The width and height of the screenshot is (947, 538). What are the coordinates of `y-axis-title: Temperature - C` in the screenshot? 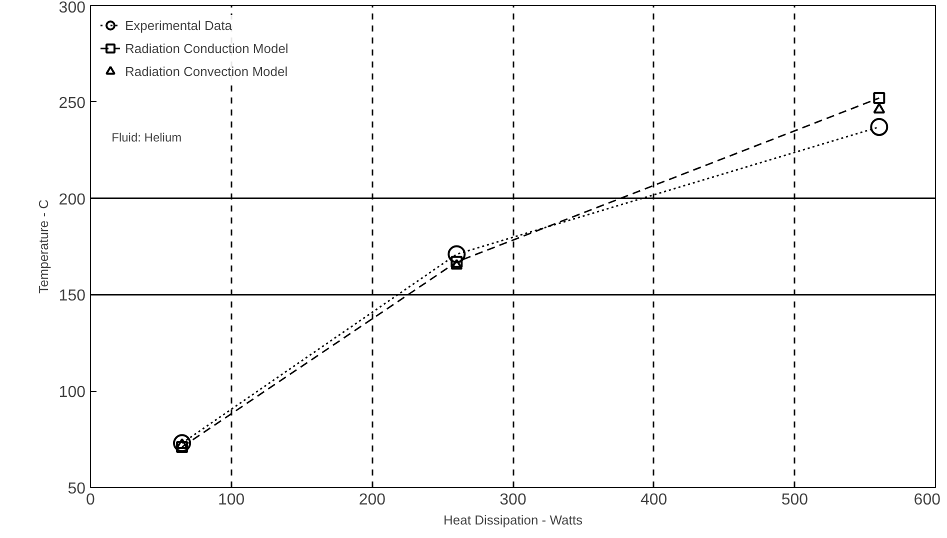 It's located at (43, 247).